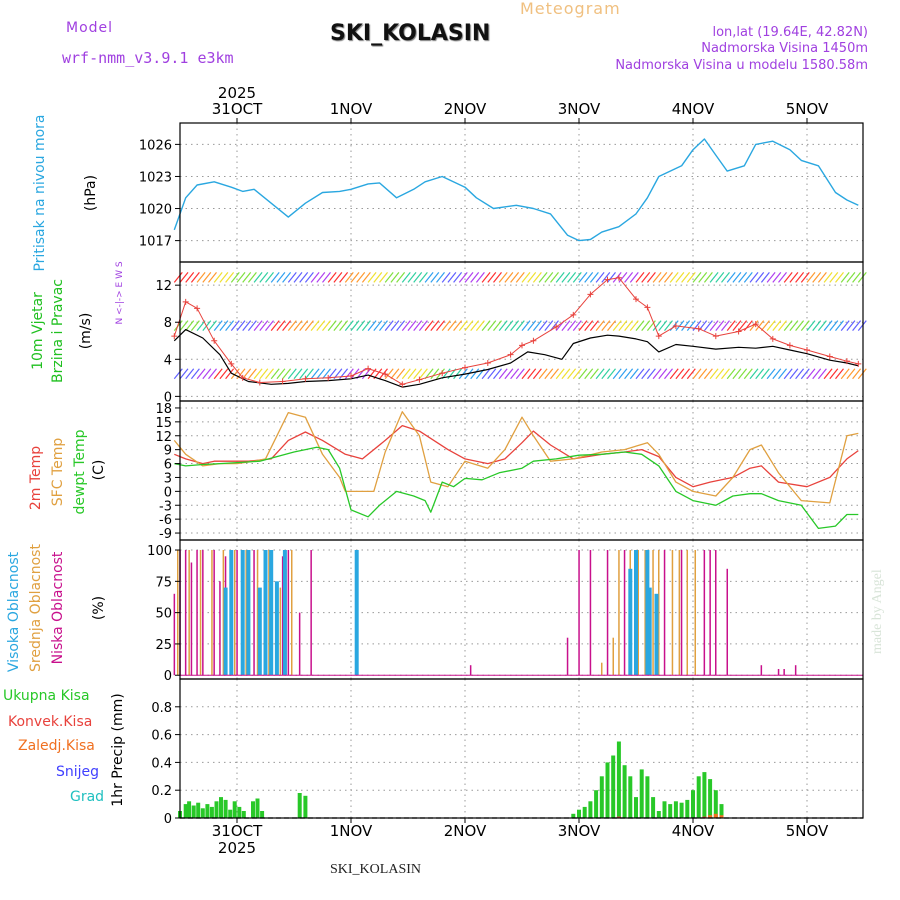 The height and width of the screenshot is (900, 900). Describe the element at coordinates (784, 48) in the screenshot. I see `station-elevation: Nadmorska Visina 1450m` at that location.